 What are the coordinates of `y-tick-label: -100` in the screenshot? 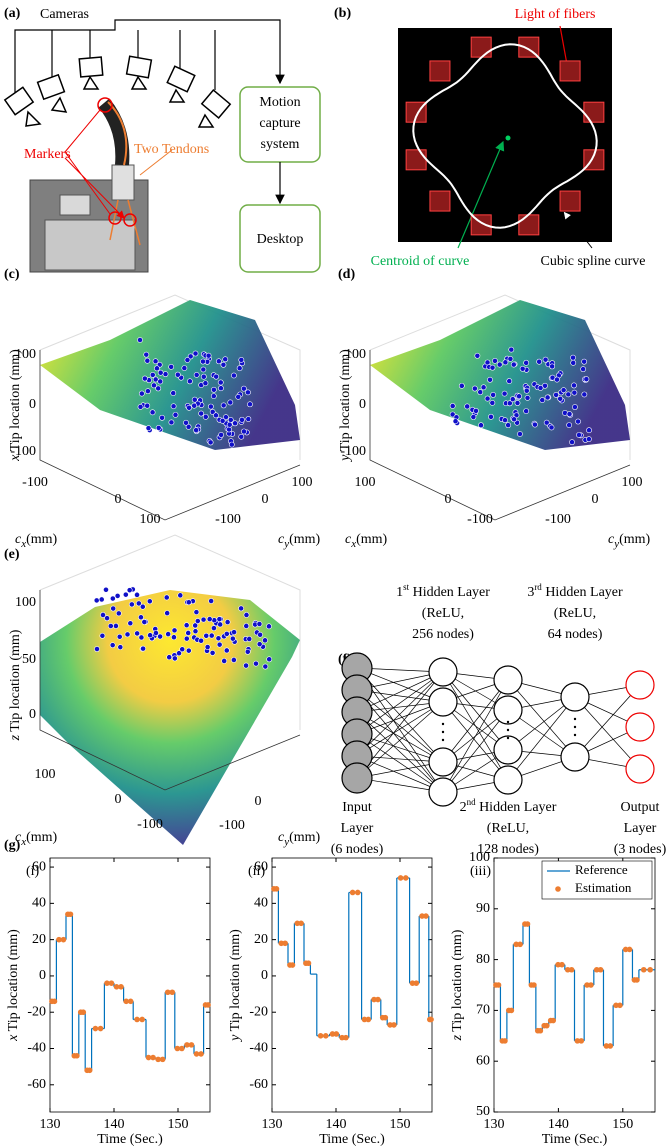 It's located at (558, 519).